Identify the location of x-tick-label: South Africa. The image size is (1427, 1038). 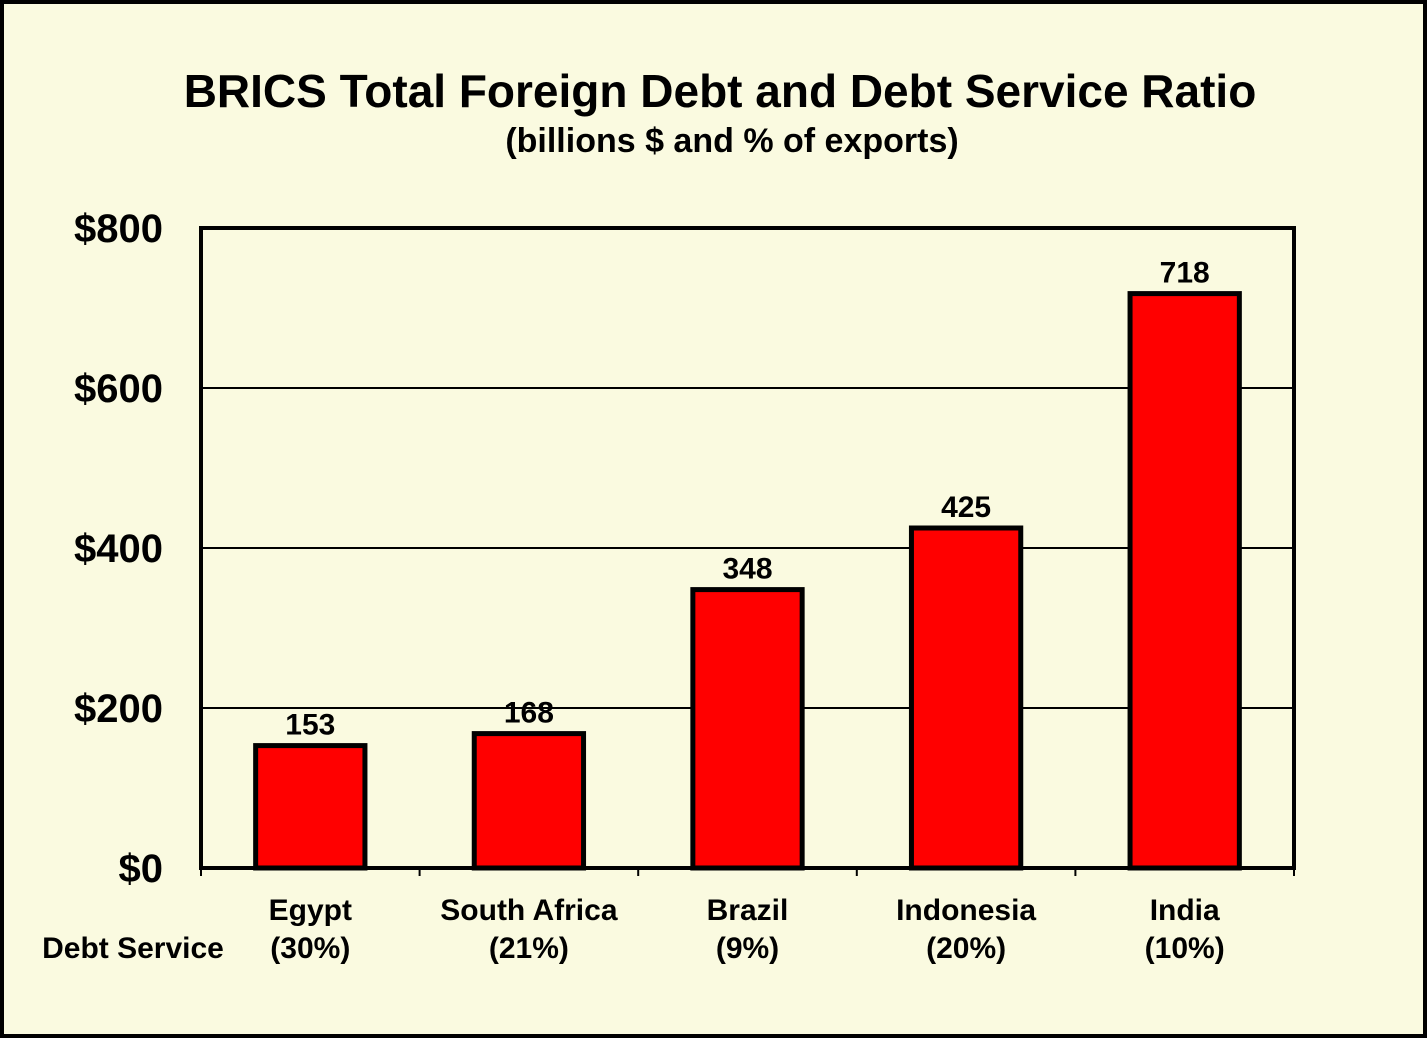
(529, 910).